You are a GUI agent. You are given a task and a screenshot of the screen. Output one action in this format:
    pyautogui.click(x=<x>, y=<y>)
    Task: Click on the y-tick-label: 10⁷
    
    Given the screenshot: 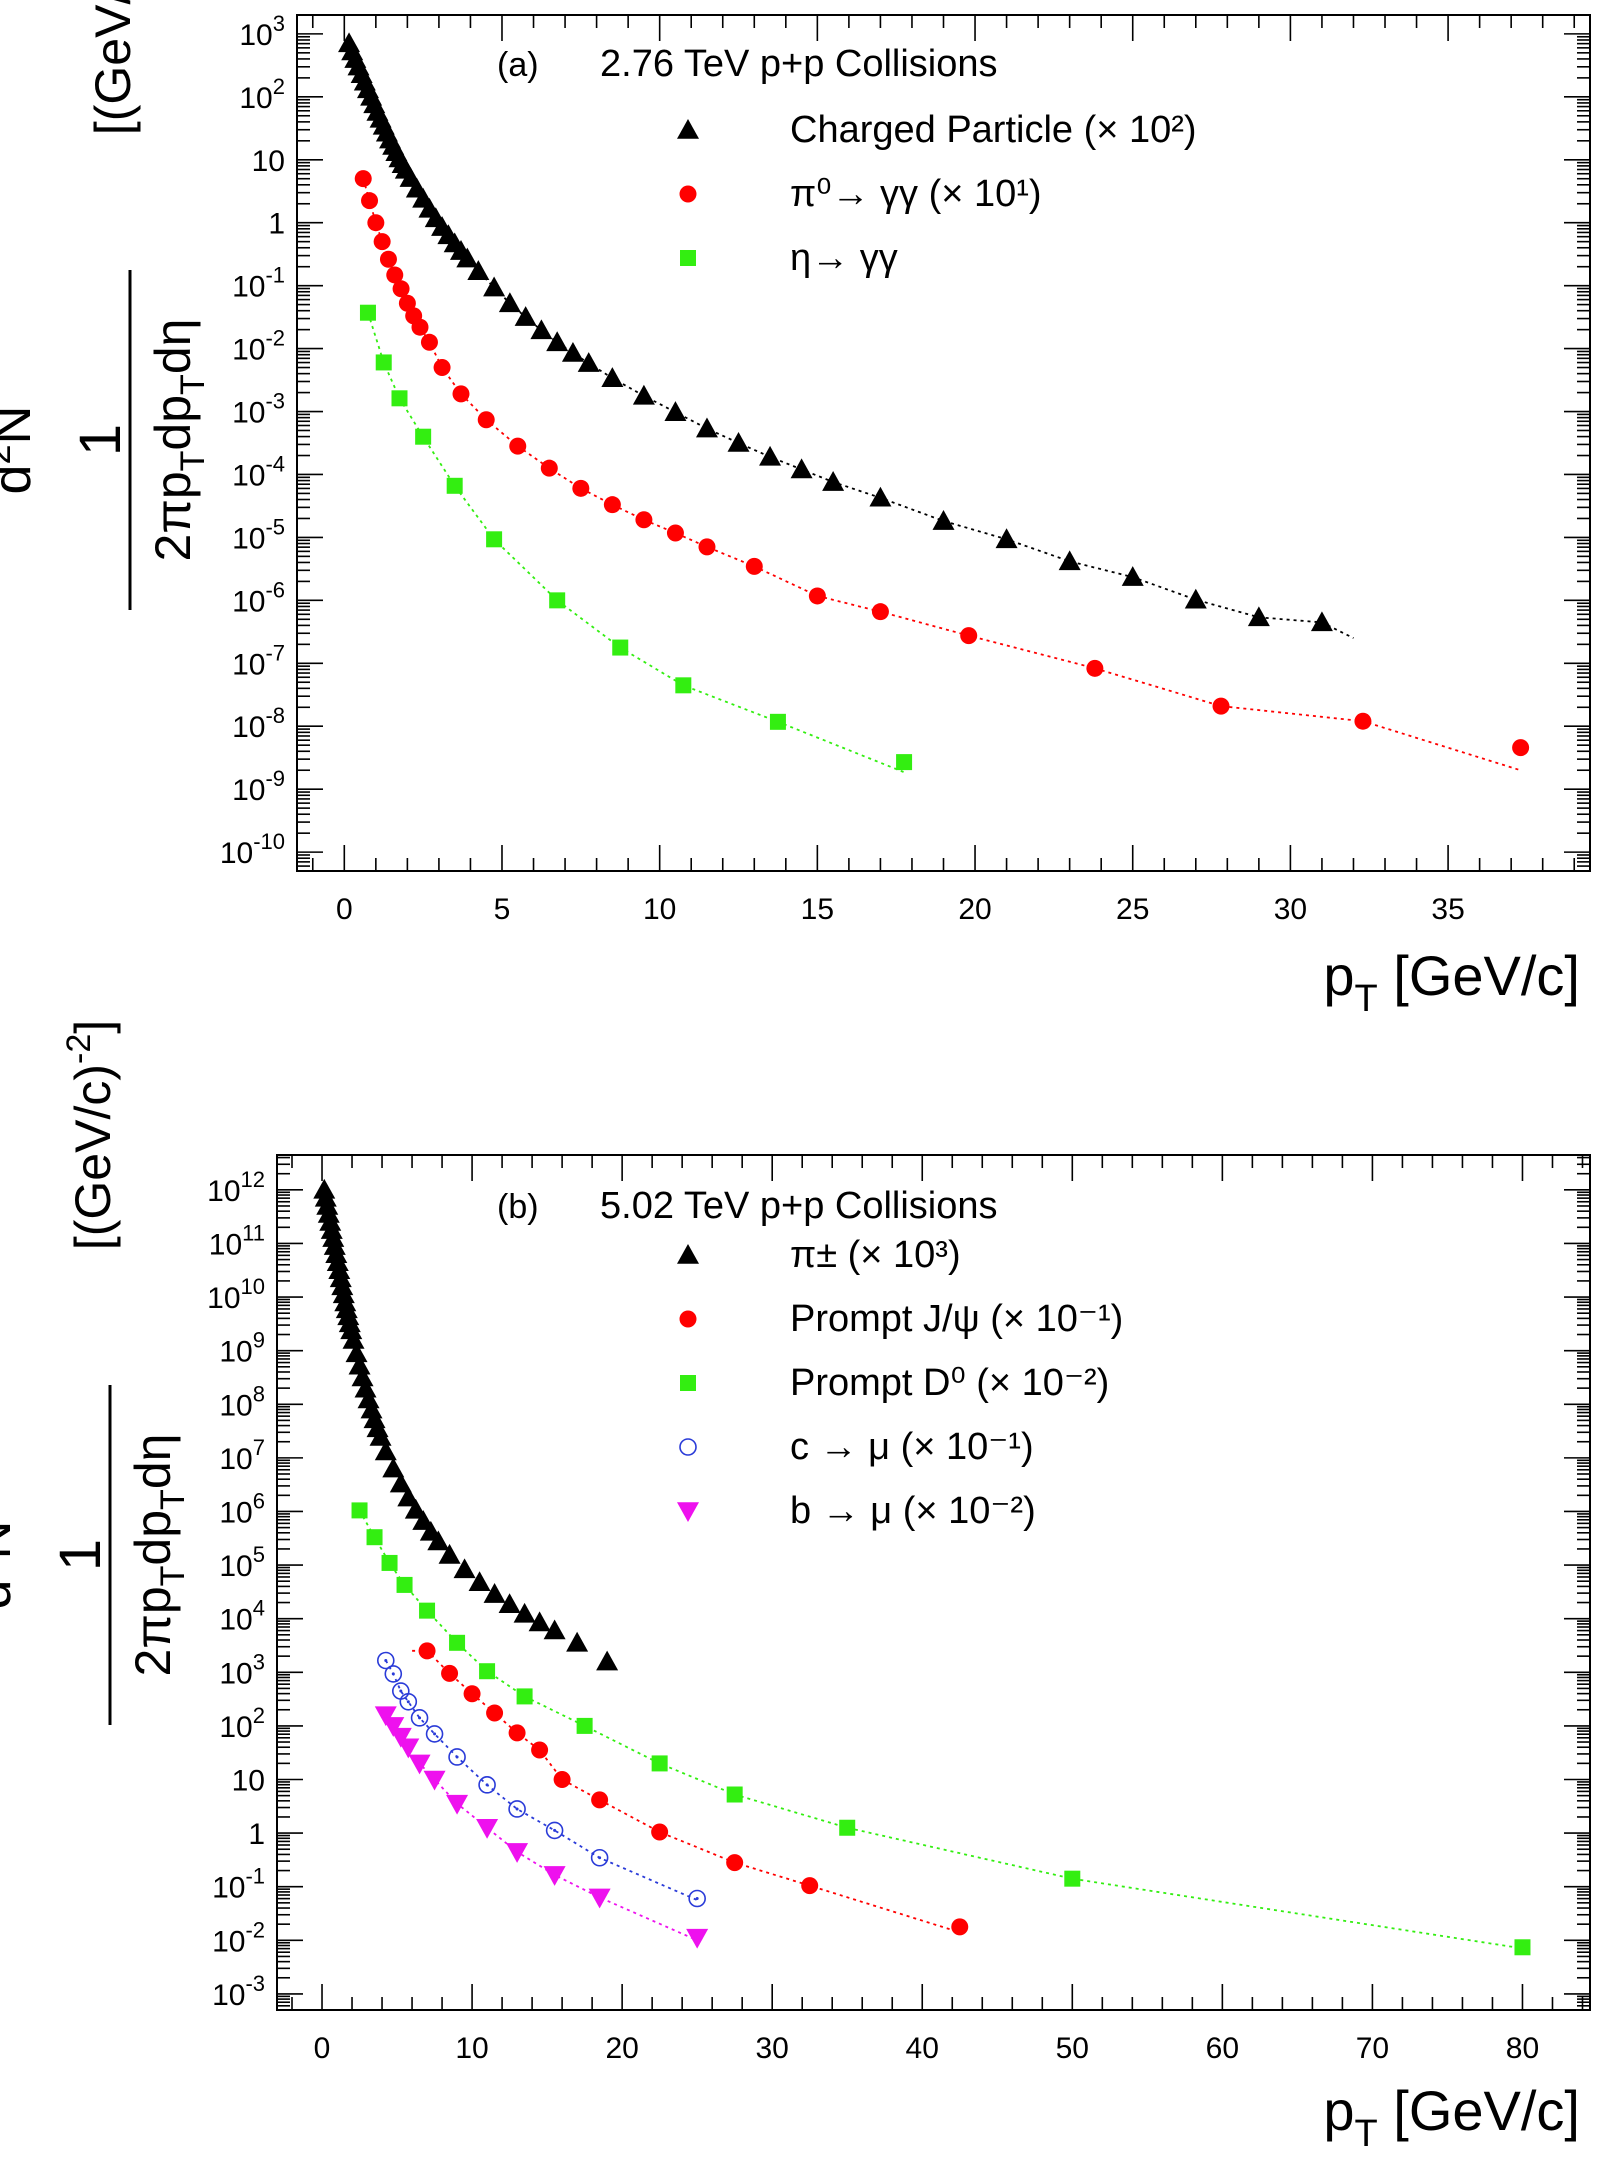 What is the action you would take?
    pyautogui.click(x=242, y=1455)
    